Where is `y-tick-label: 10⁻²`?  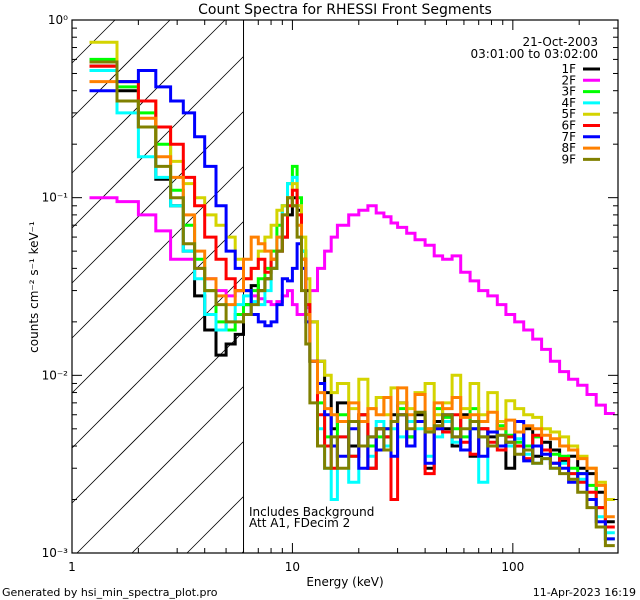
y-tick-label: 10⁻² is located at coordinates (55, 375).